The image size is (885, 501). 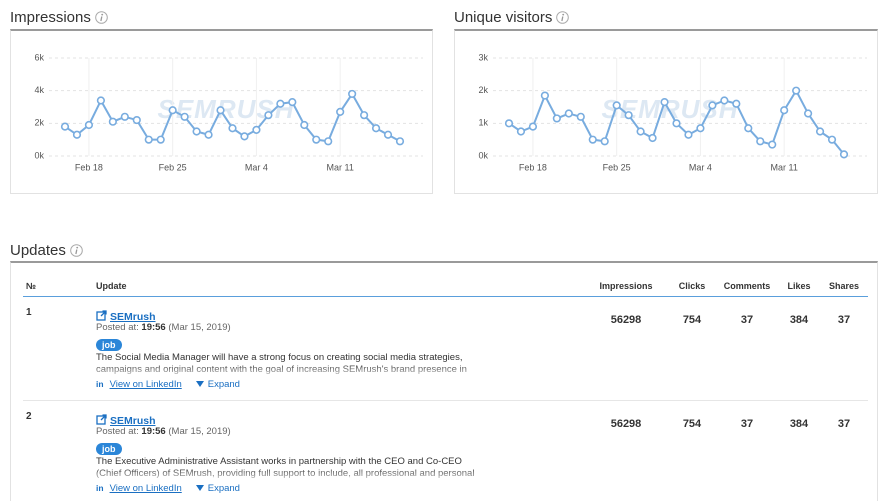 I want to click on column-header: Shares, so click(x=844, y=286).